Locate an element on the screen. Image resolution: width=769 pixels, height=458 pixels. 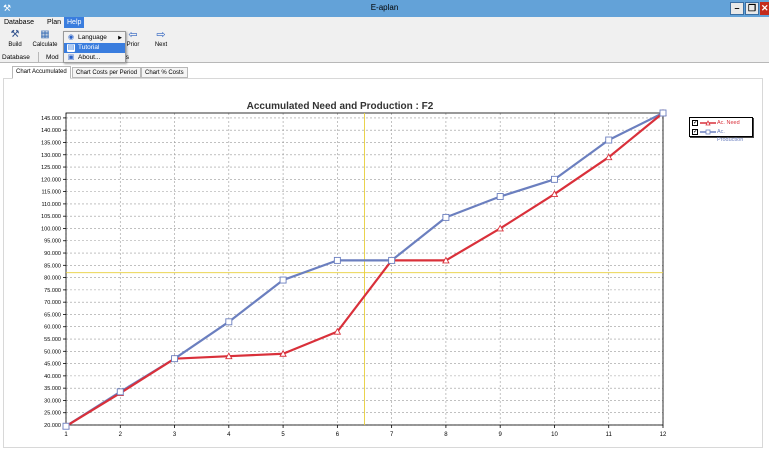
x-tick-label: 11 is located at coordinates (609, 435).